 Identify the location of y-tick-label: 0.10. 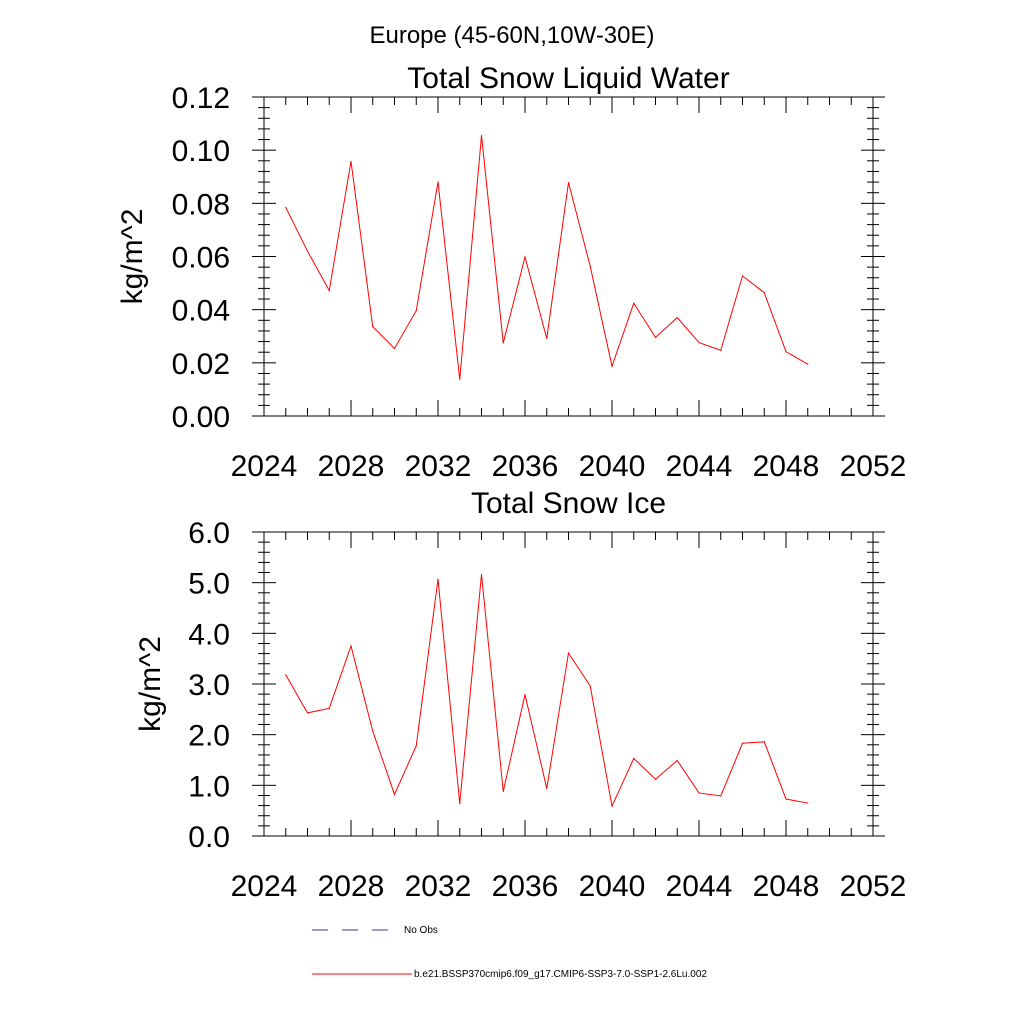
(201, 151).